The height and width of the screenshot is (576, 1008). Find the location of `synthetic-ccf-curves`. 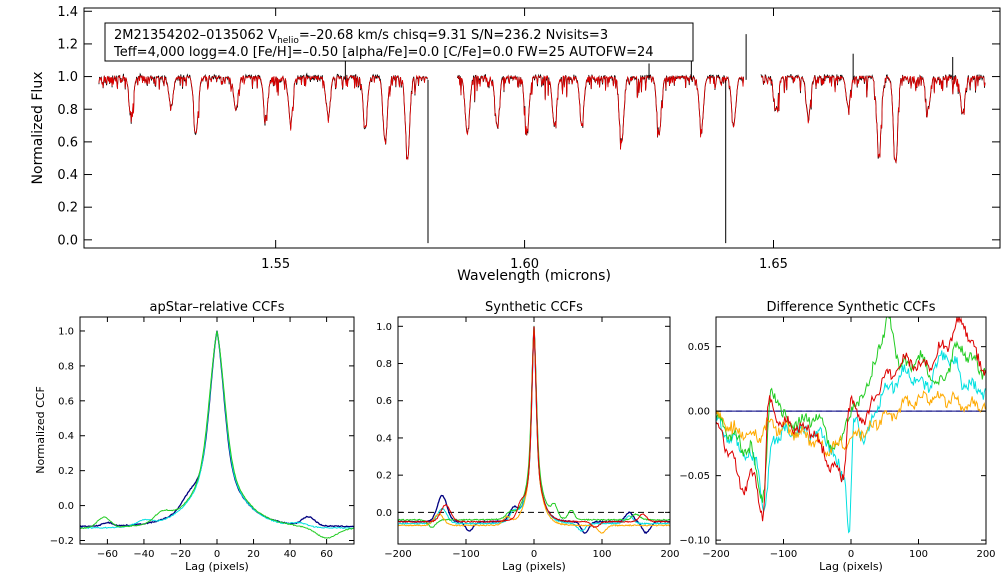

synthetic-ccf-curves is located at coordinates (534, 430).